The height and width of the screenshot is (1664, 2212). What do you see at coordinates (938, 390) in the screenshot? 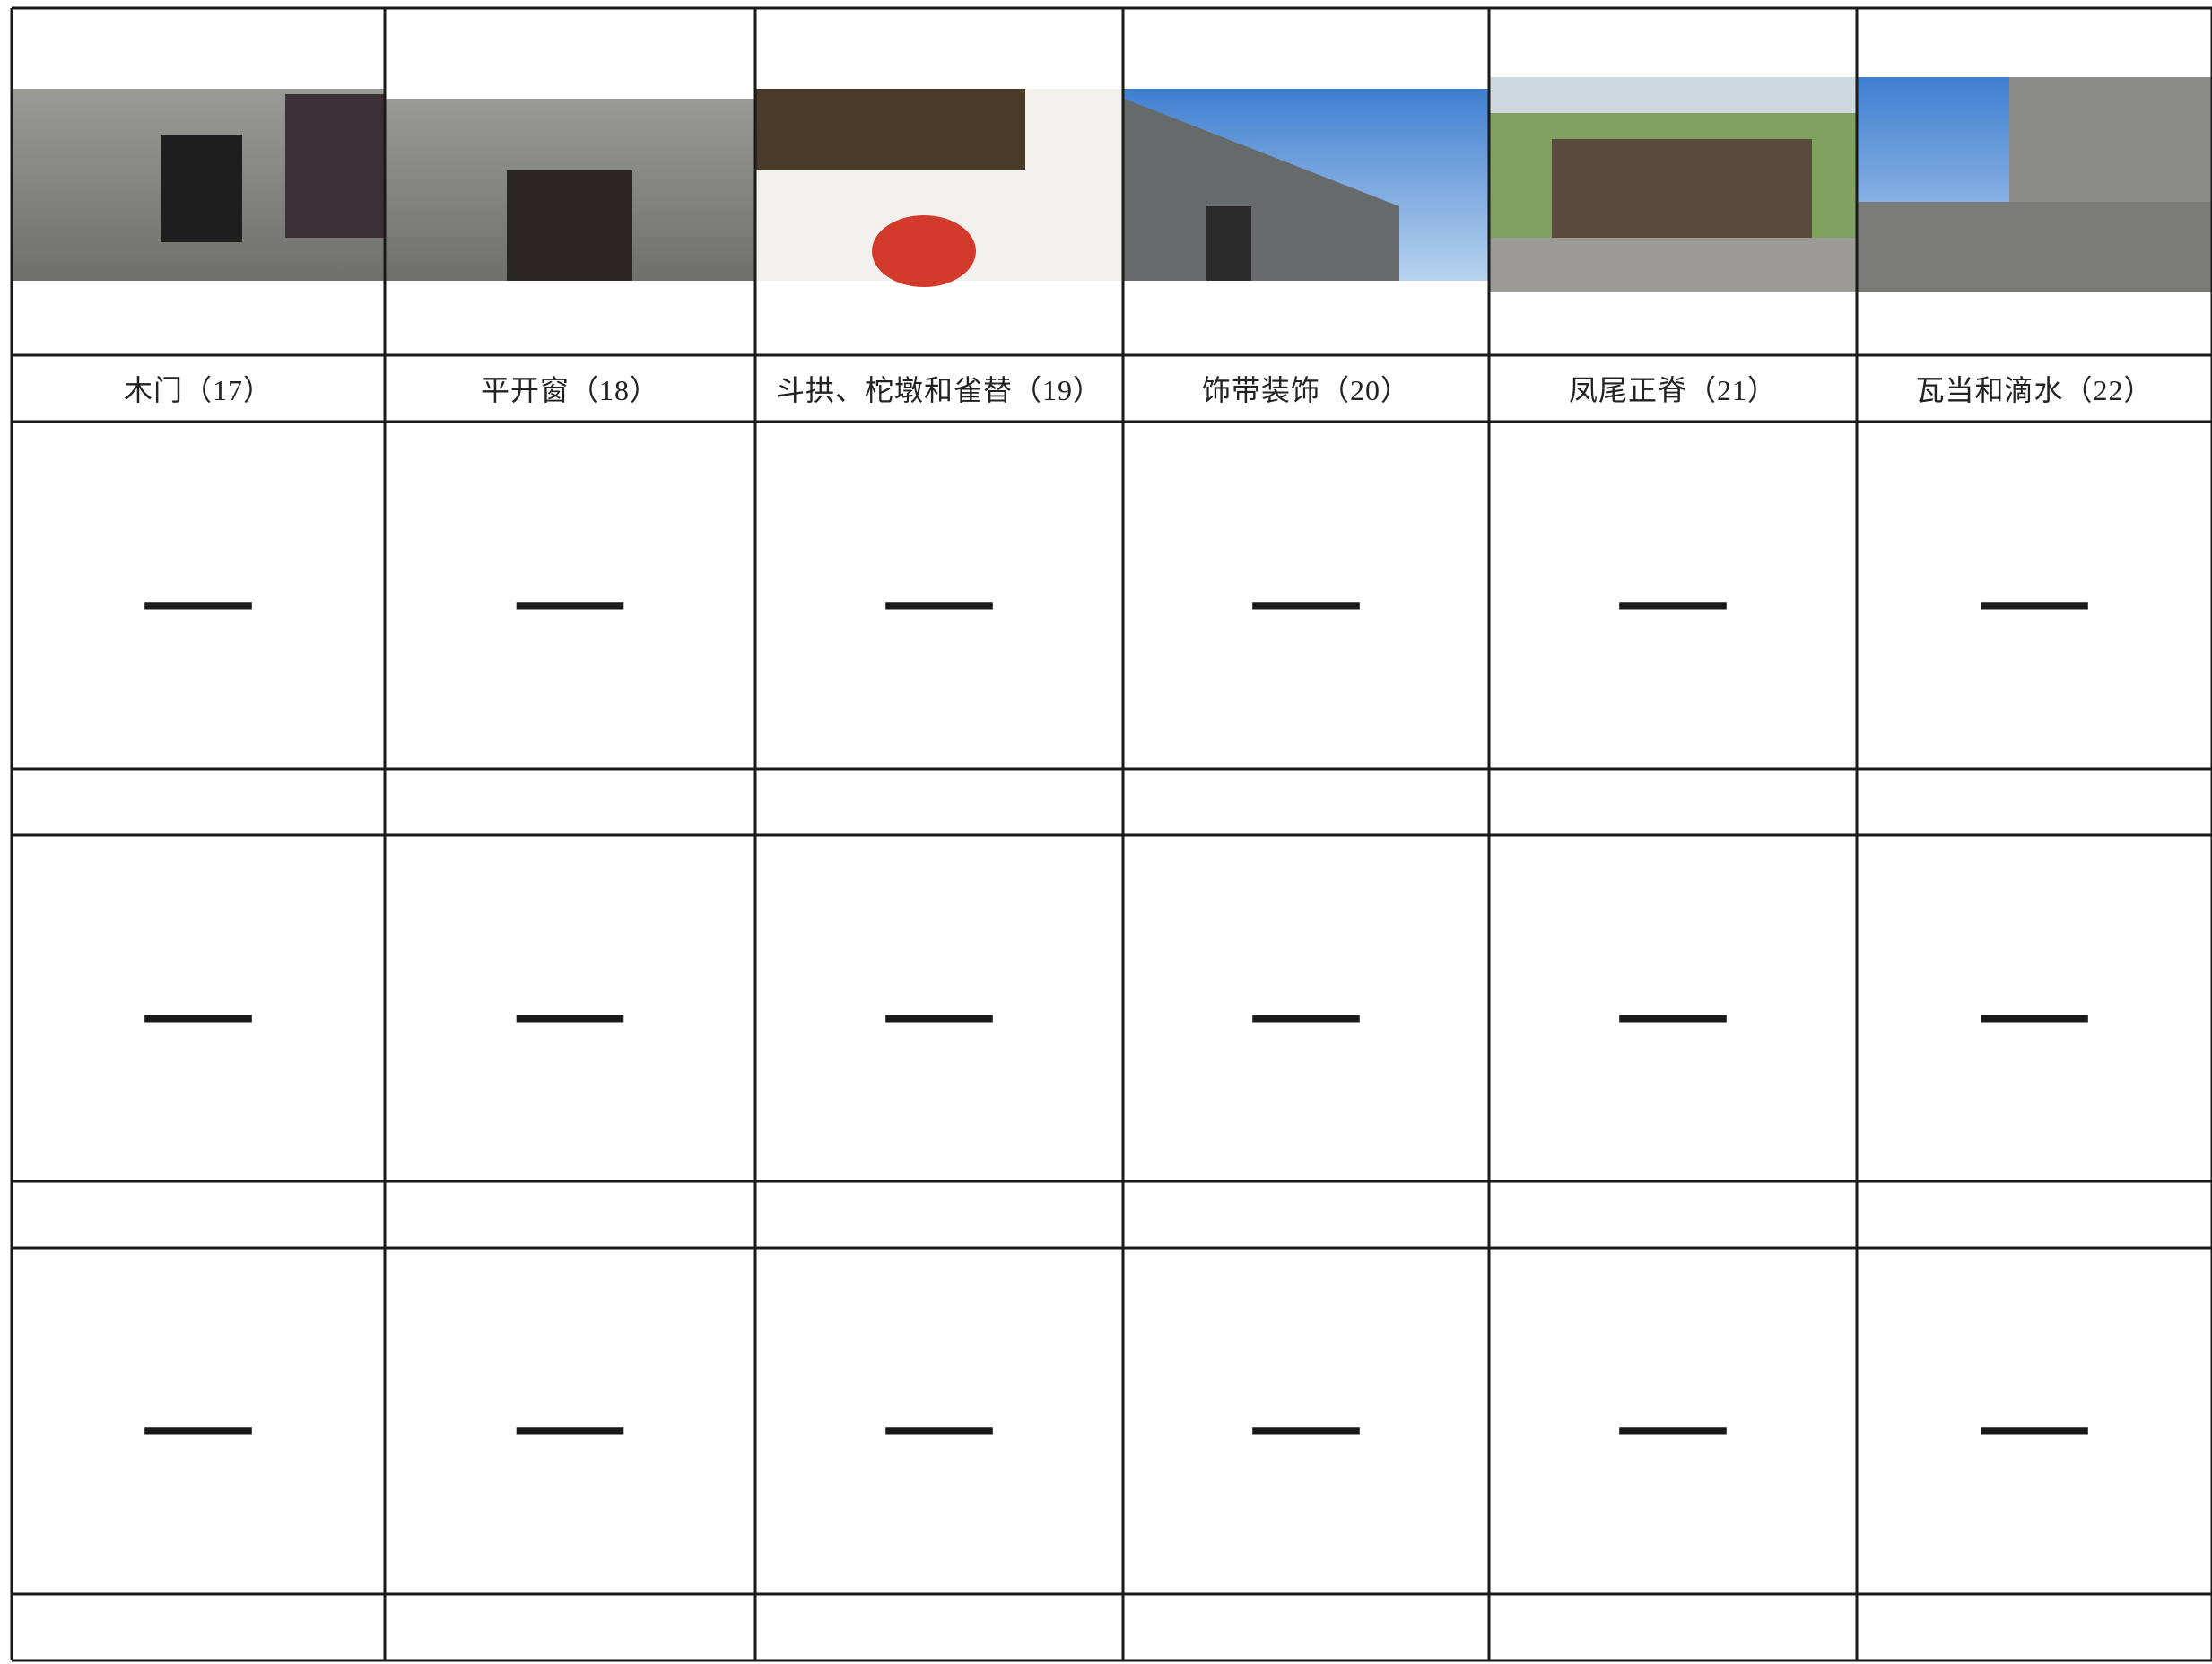
I see `column-label: 斗拱、柁墩和雀替（19）` at bounding box center [938, 390].